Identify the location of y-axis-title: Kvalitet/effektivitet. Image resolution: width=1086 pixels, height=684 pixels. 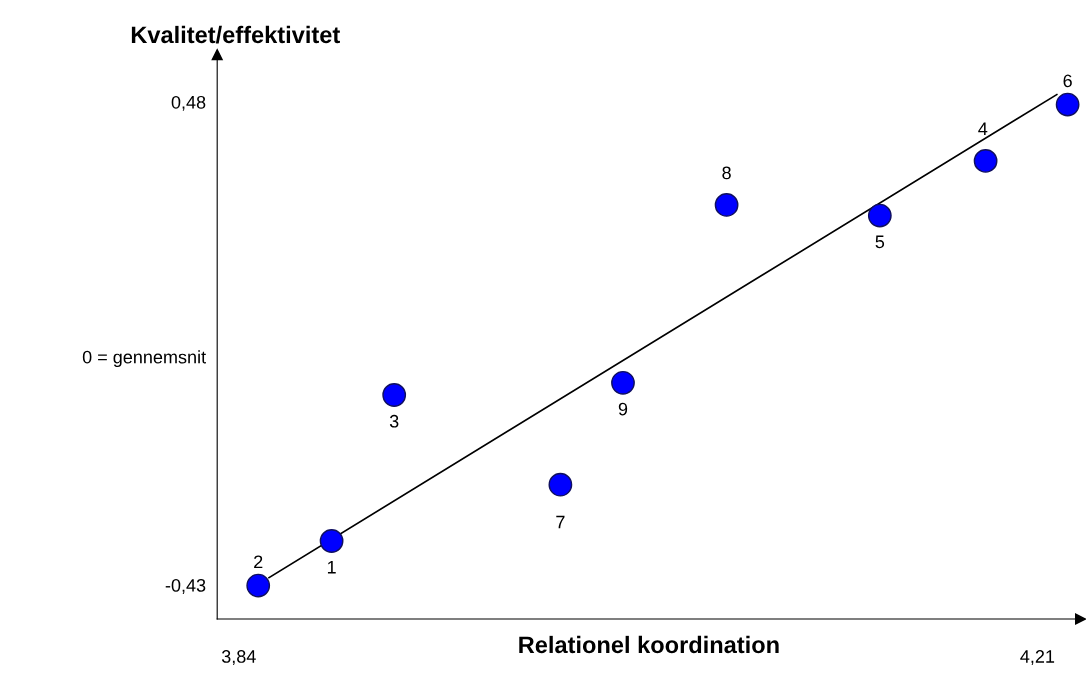
(235, 34).